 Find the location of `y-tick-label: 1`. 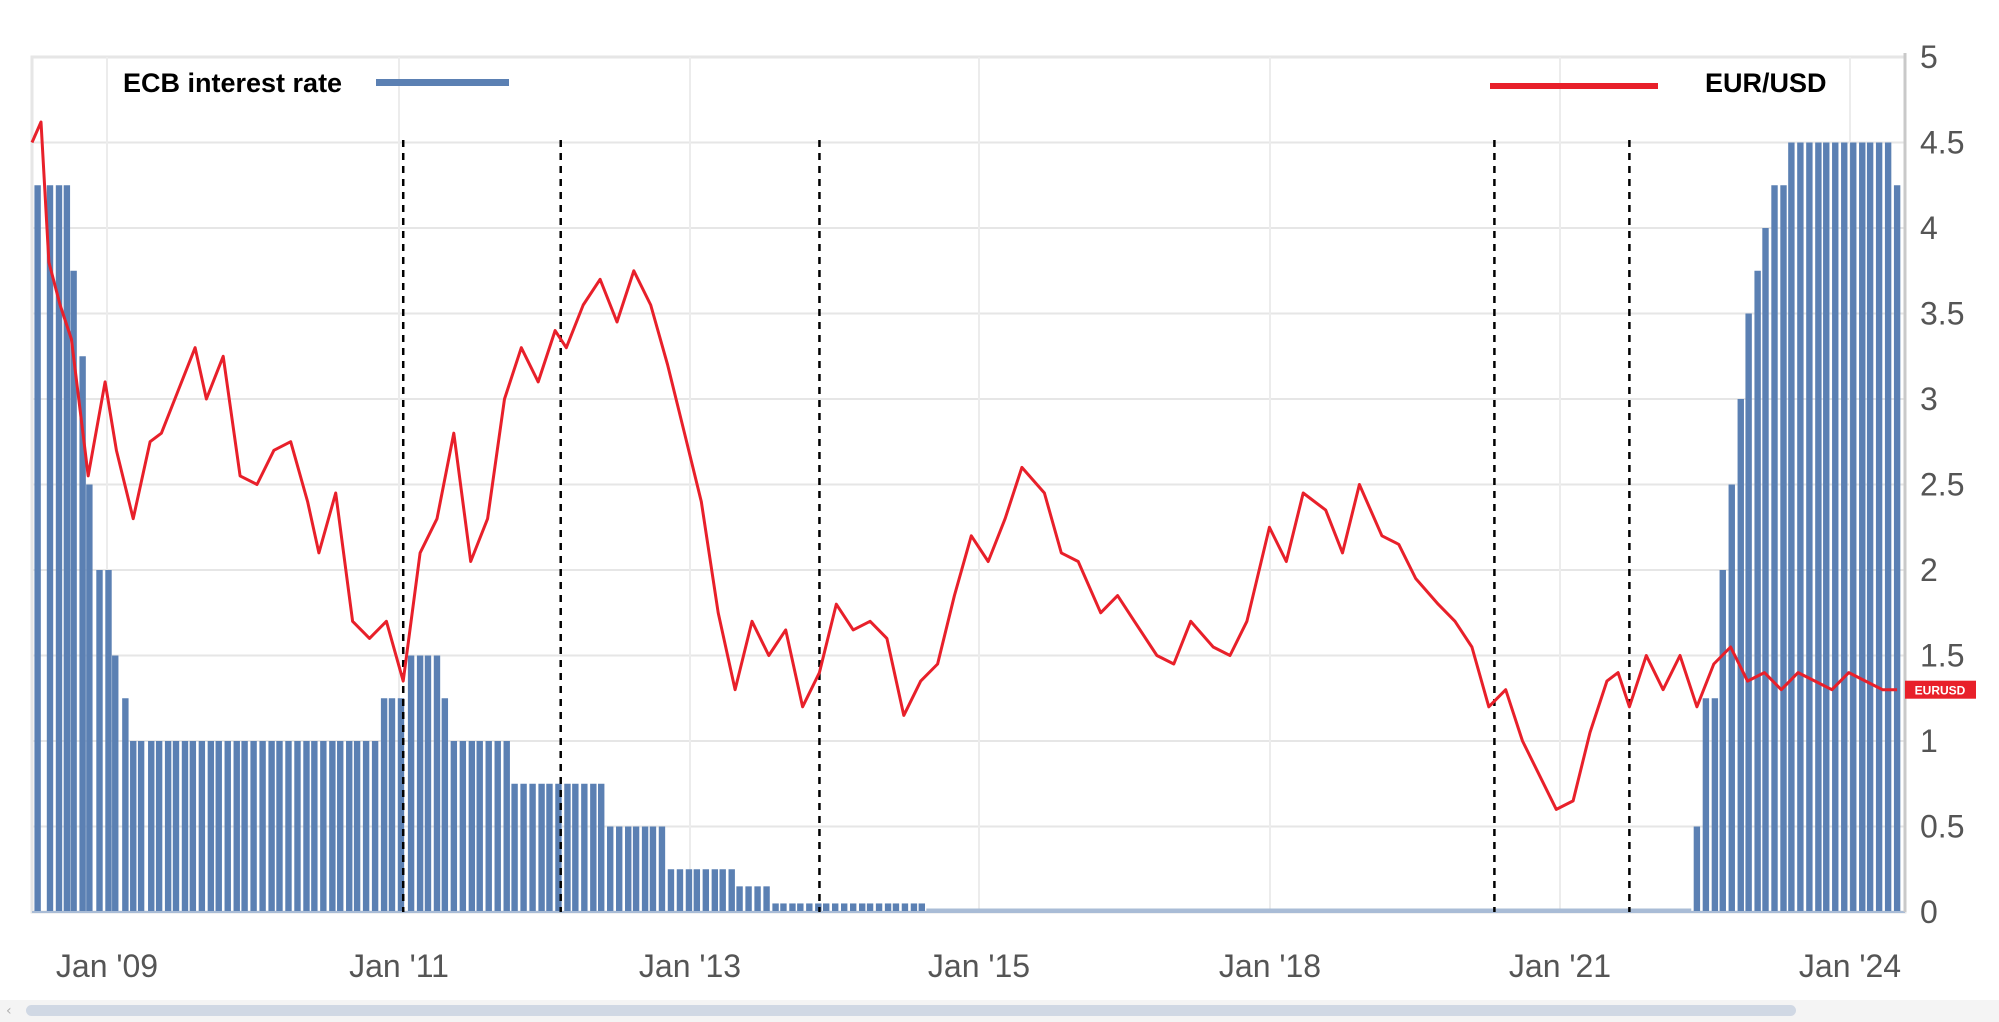

y-tick-label: 1 is located at coordinates (1929, 741).